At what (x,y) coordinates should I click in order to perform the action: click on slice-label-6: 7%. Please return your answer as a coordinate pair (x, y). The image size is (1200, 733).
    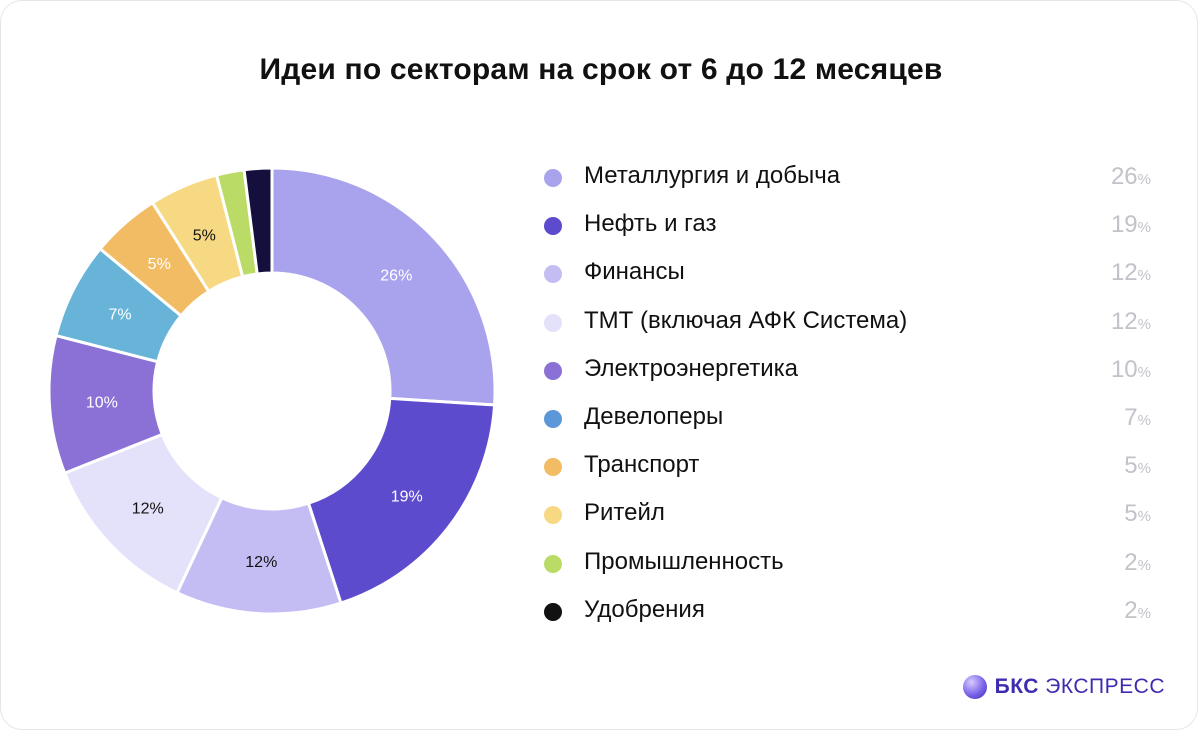
    Looking at the image, I should click on (120, 315).